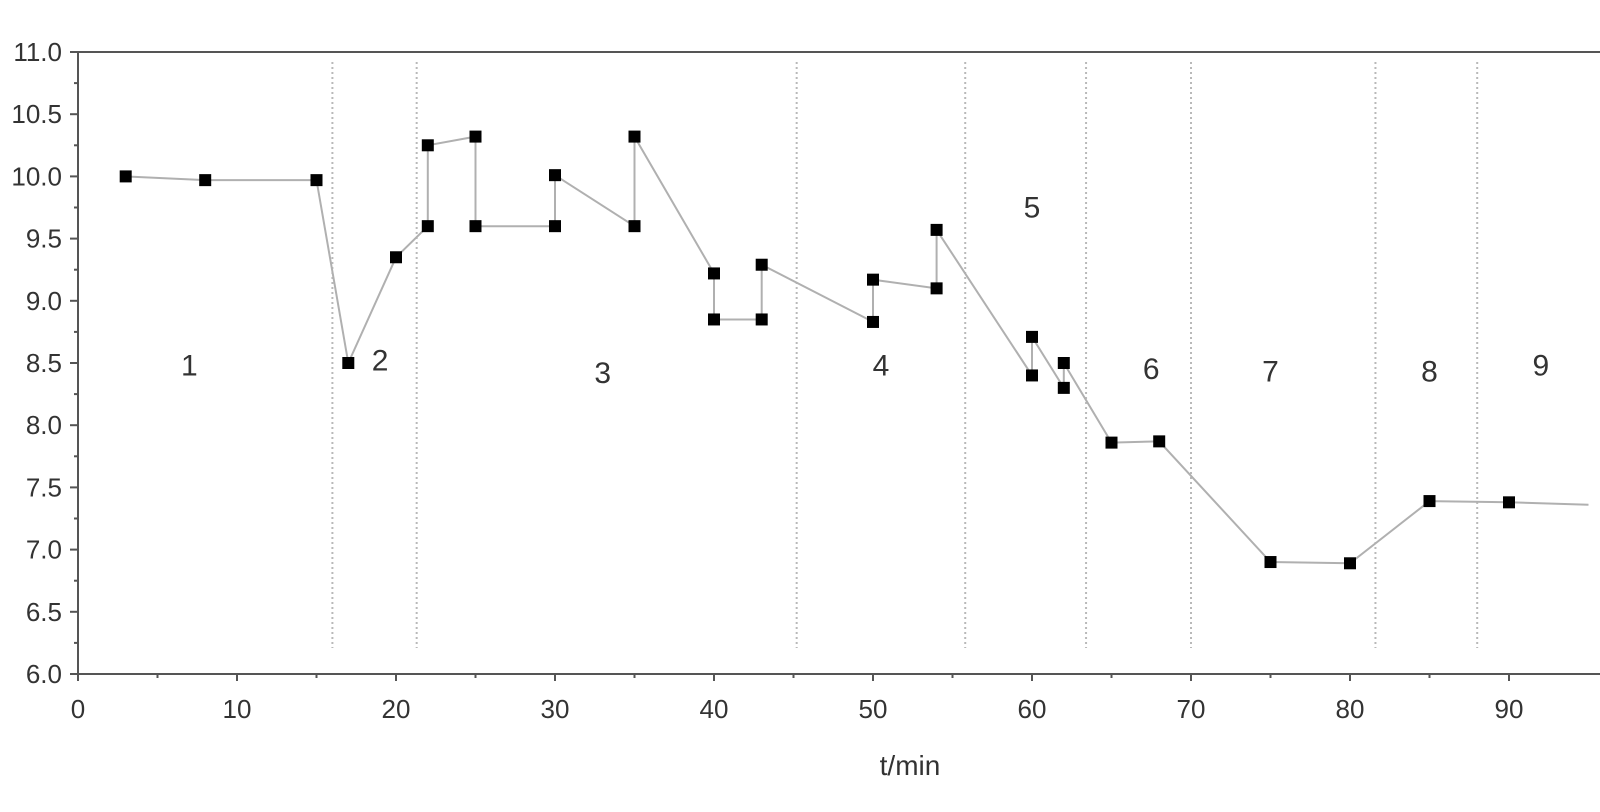  I want to click on x-tick-label: 60, so click(1032, 709).